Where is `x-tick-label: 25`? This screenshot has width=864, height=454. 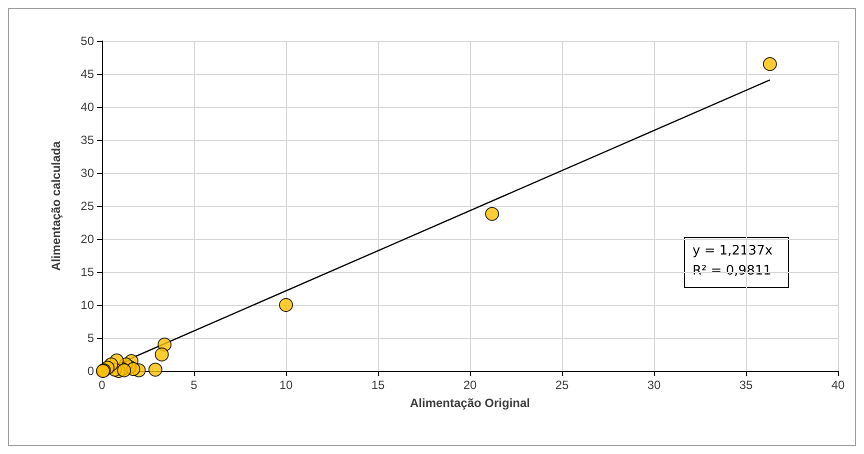
x-tick-label: 25 is located at coordinates (562, 385).